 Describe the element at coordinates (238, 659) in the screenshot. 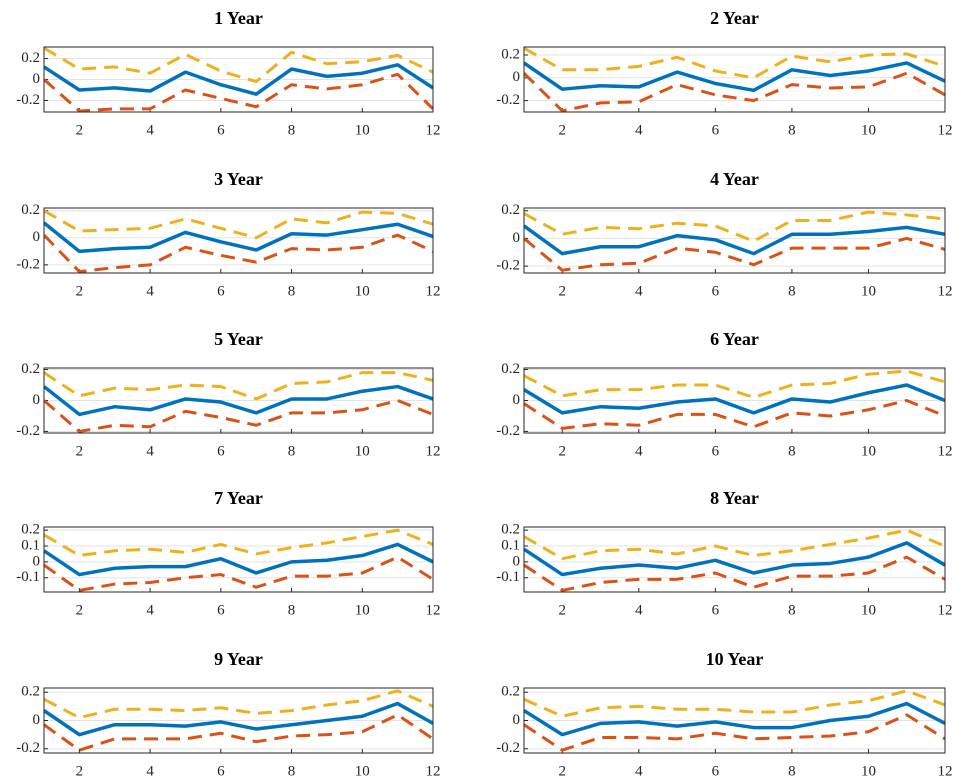

I see `subplot-title: 9 Year` at that location.